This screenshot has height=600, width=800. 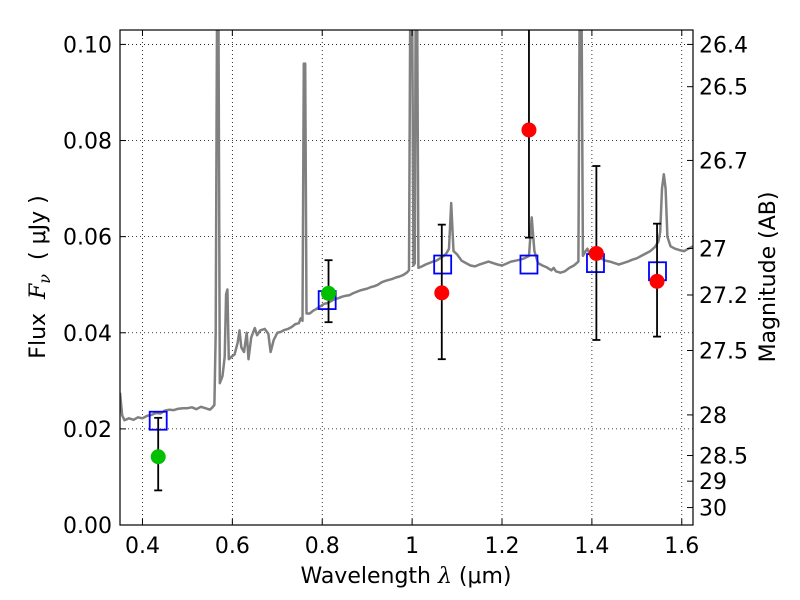 What do you see at coordinates (723, 296) in the screenshot?
I see `magnitude-tick-label: 27.2` at bounding box center [723, 296].